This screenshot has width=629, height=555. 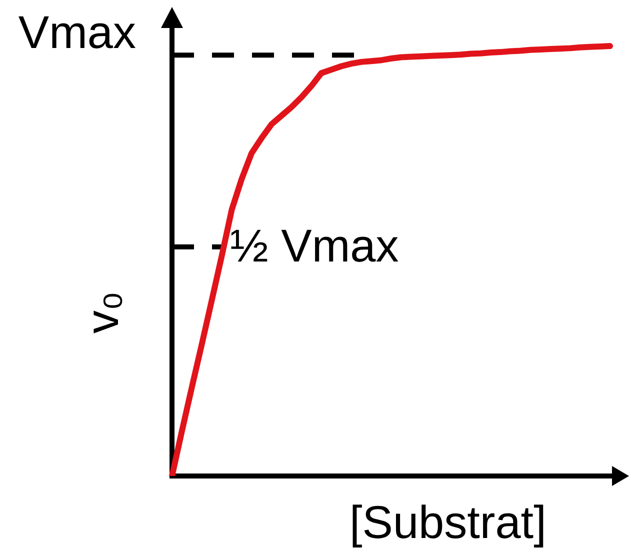 I want to click on ref-line-label: Vmax, so click(x=77, y=32).